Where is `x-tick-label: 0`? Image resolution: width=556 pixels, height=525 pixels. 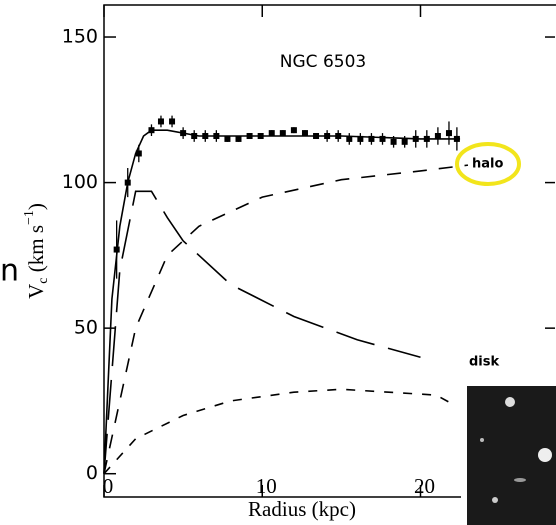
x-tick-label: 0 is located at coordinates (108, 486).